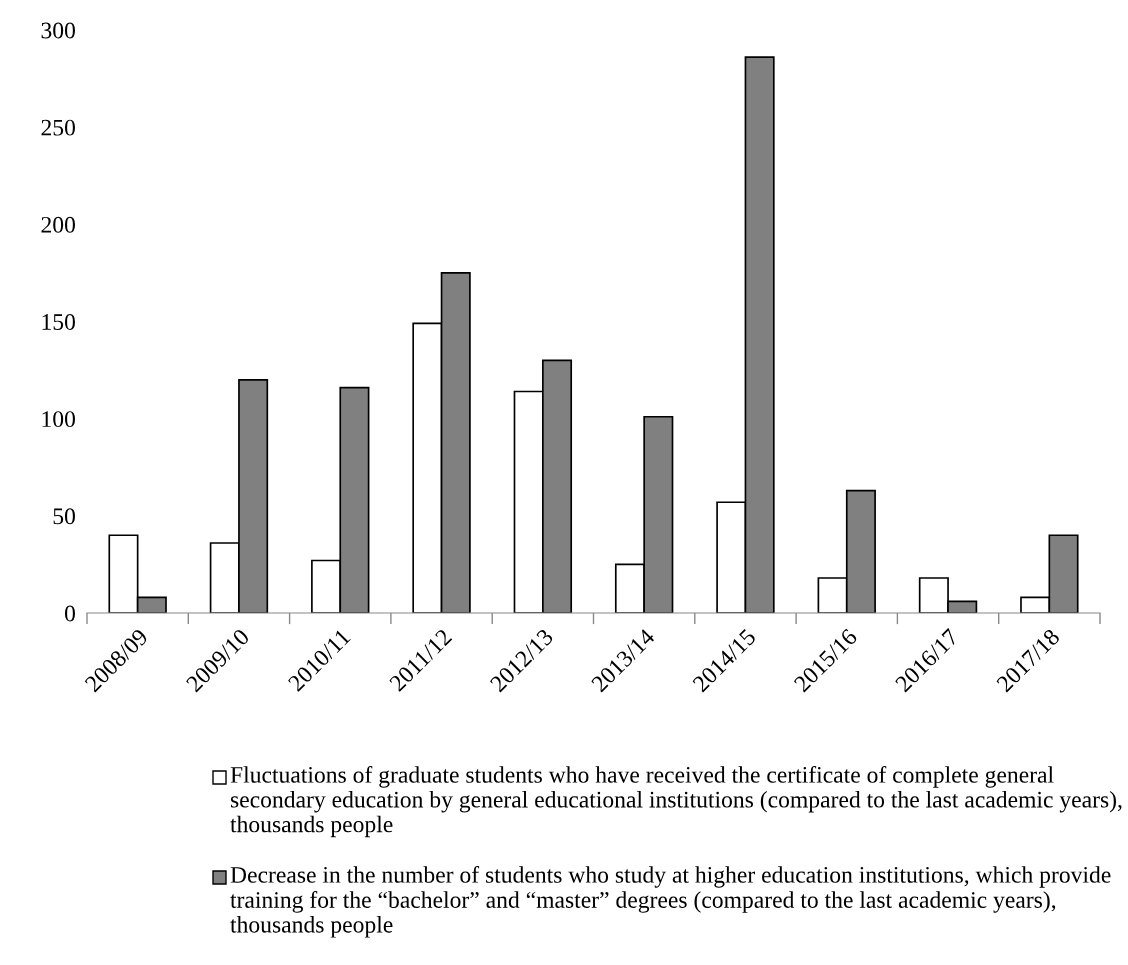  Describe the element at coordinates (670, 902) in the screenshot. I see `legend-label: Decrease in the number of students who study at higher education institutions, which provide training for the “bachelor” and “master” degrees (compared to the last academic years), thousands people` at that location.